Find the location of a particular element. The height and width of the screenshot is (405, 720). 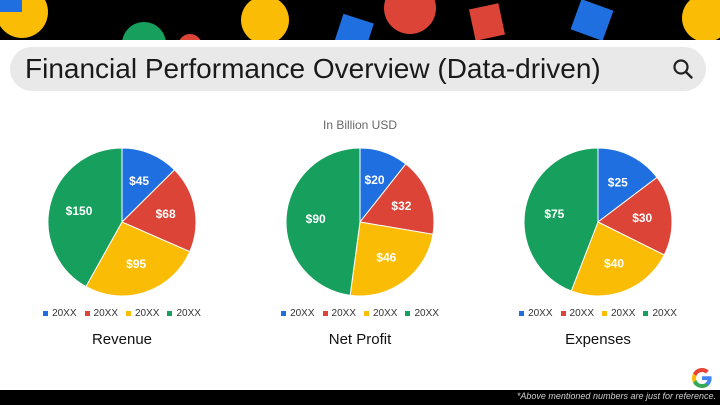

revenue-legend-label-3: 20XX is located at coordinates (188, 313).